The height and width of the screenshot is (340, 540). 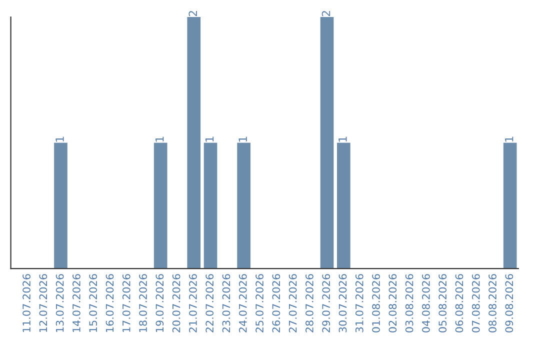 I want to click on x-tick-label: 31.07.2026, so click(x=359, y=303).